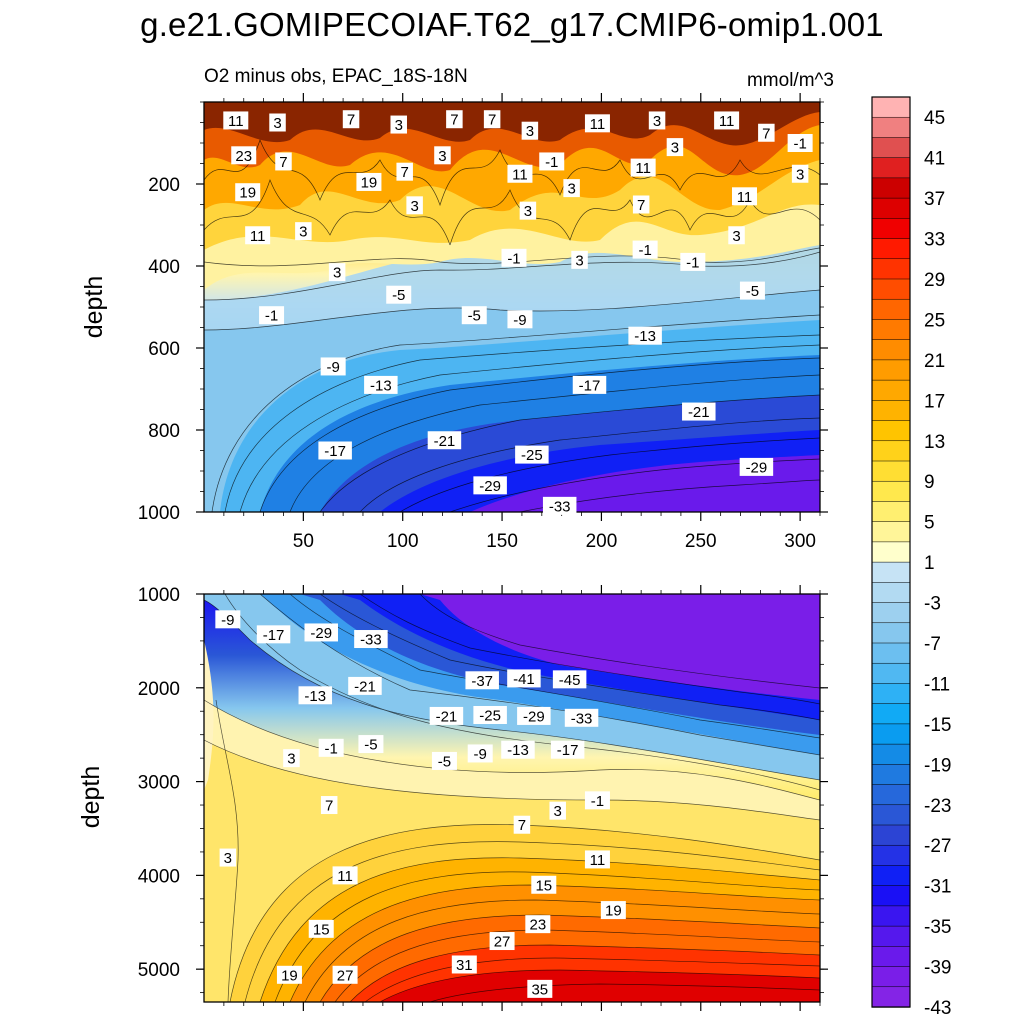 This screenshot has width=1024, height=1024. Describe the element at coordinates (91, 797) in the screenshot. I see `lower-y-axis-title: depth` at that location.